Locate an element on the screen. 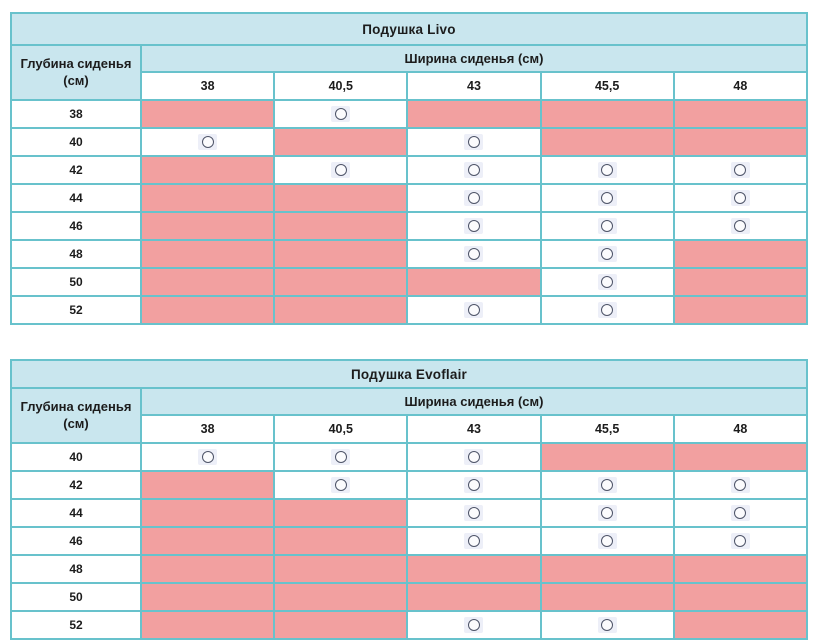  depth-row-label: 42 is located at coordinates (76, 485).